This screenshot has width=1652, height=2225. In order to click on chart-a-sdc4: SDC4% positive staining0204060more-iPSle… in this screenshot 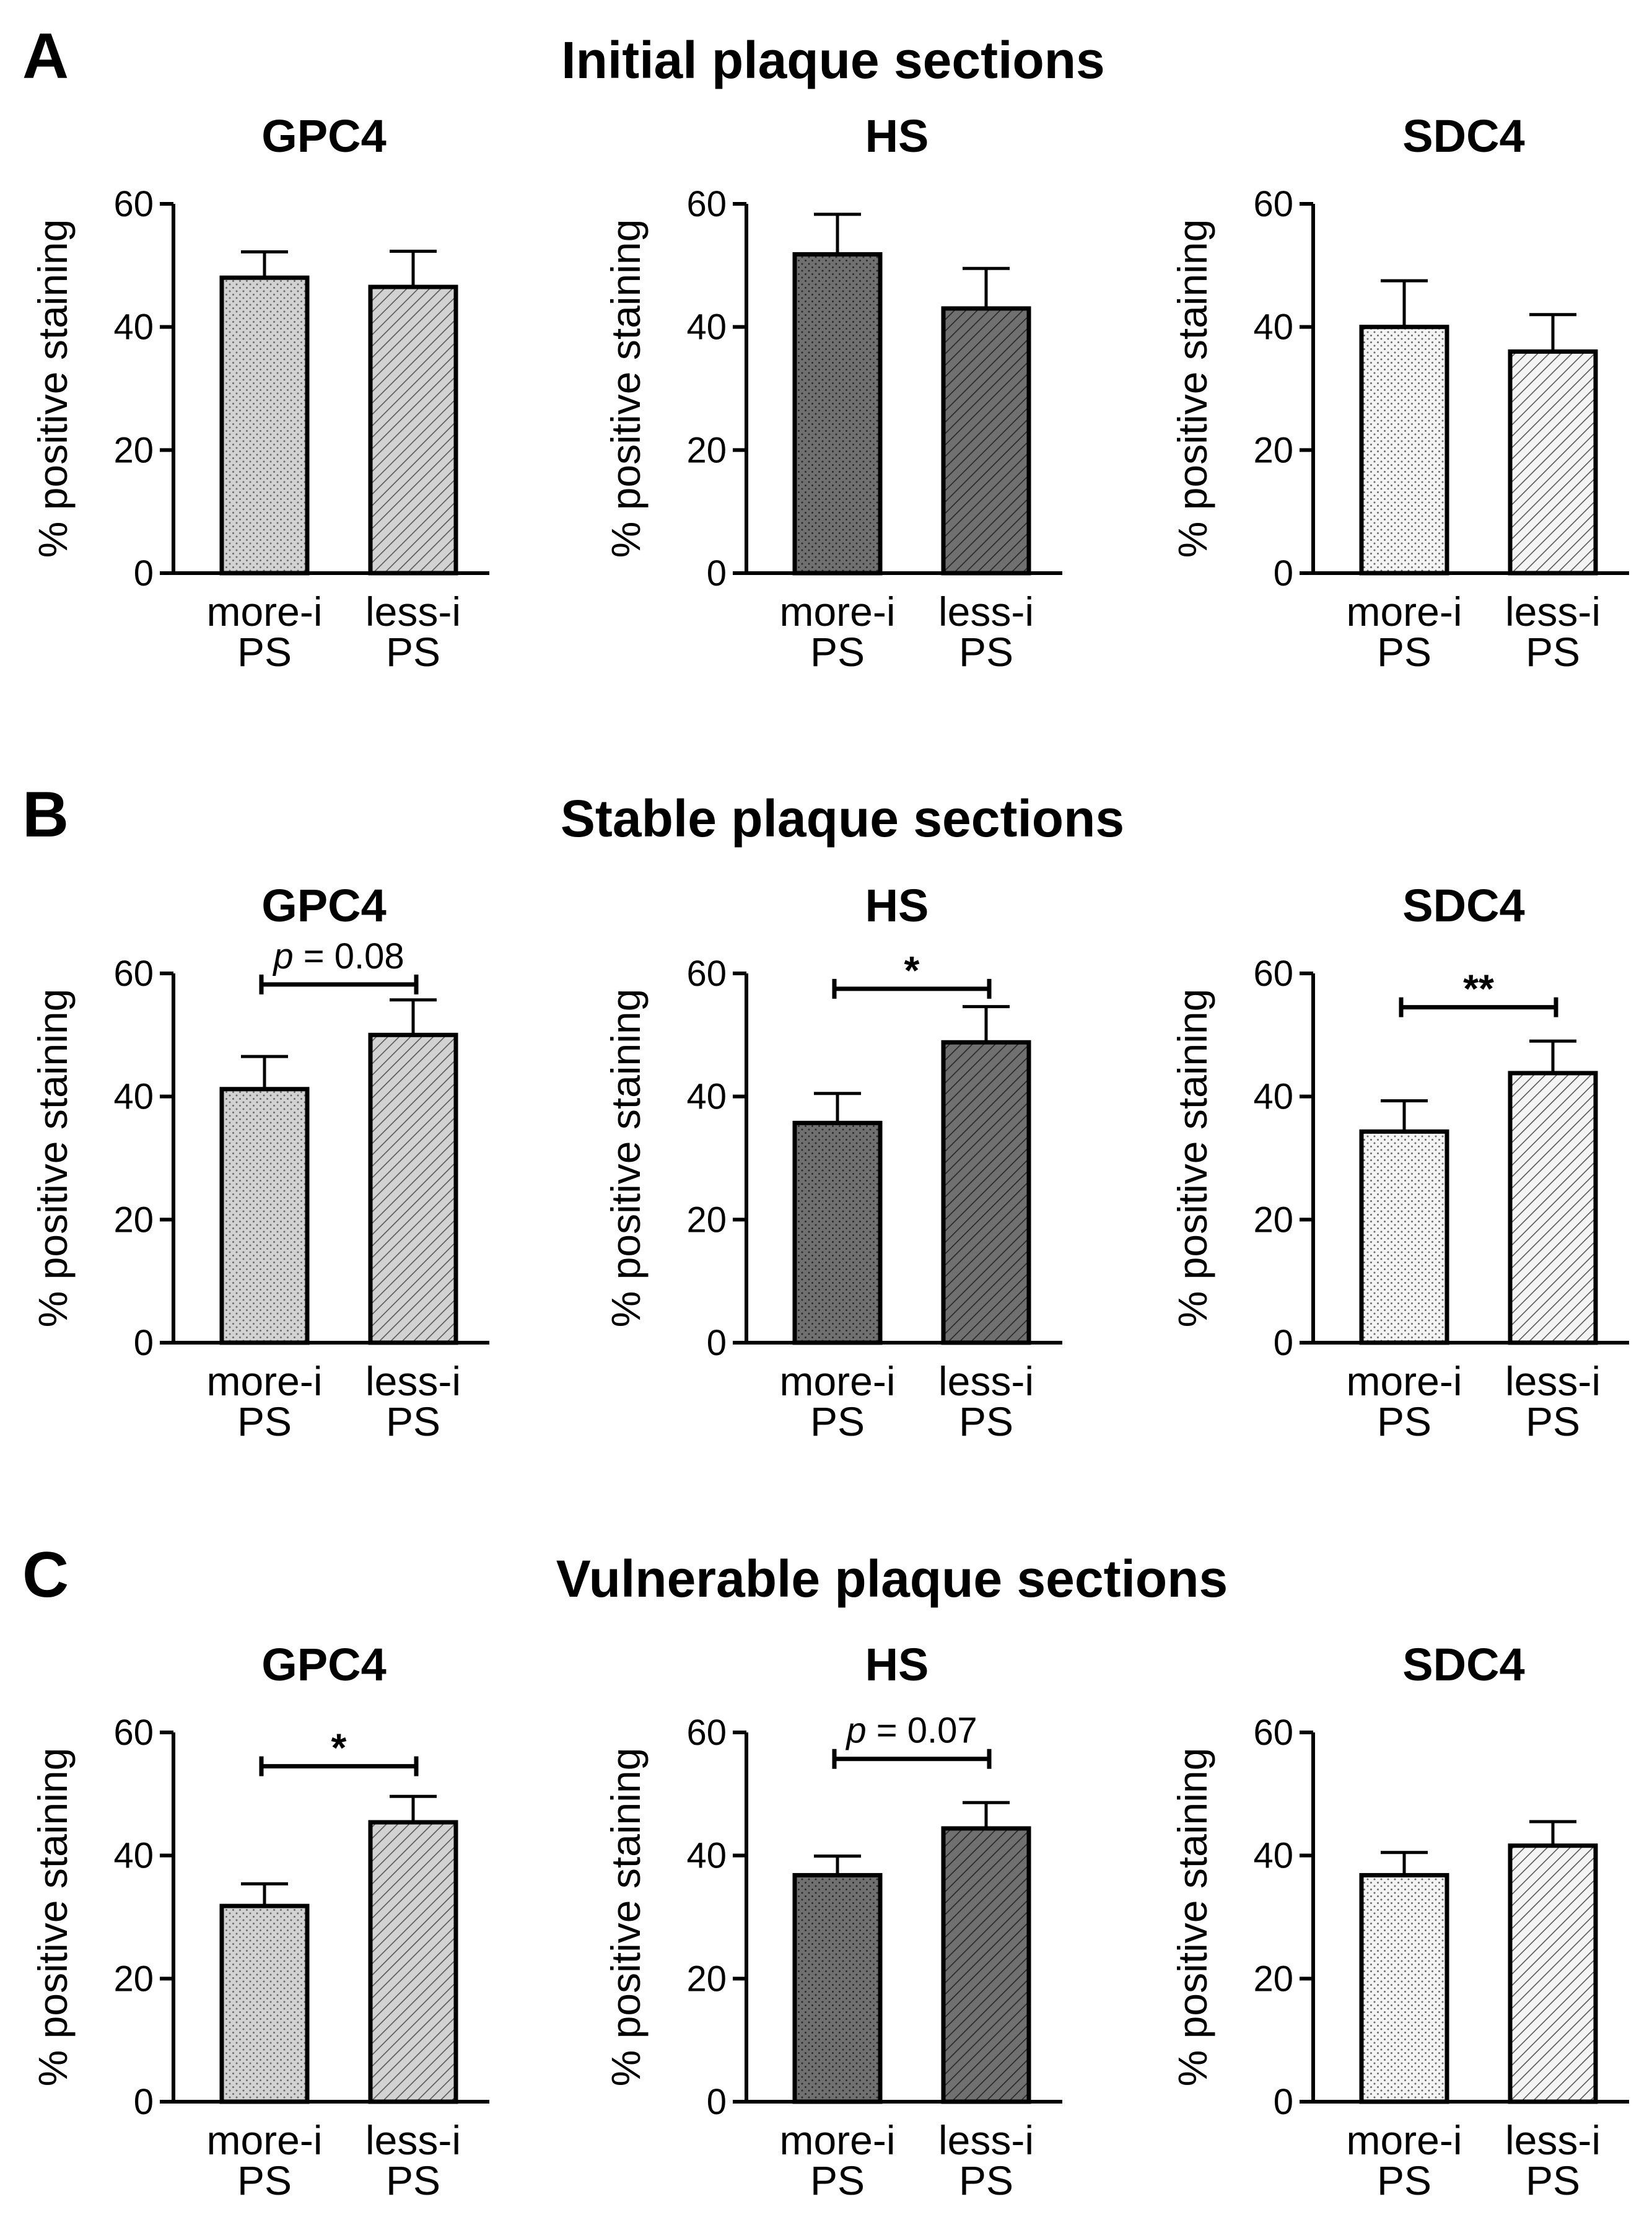, I will do `click(1399, 392)`.